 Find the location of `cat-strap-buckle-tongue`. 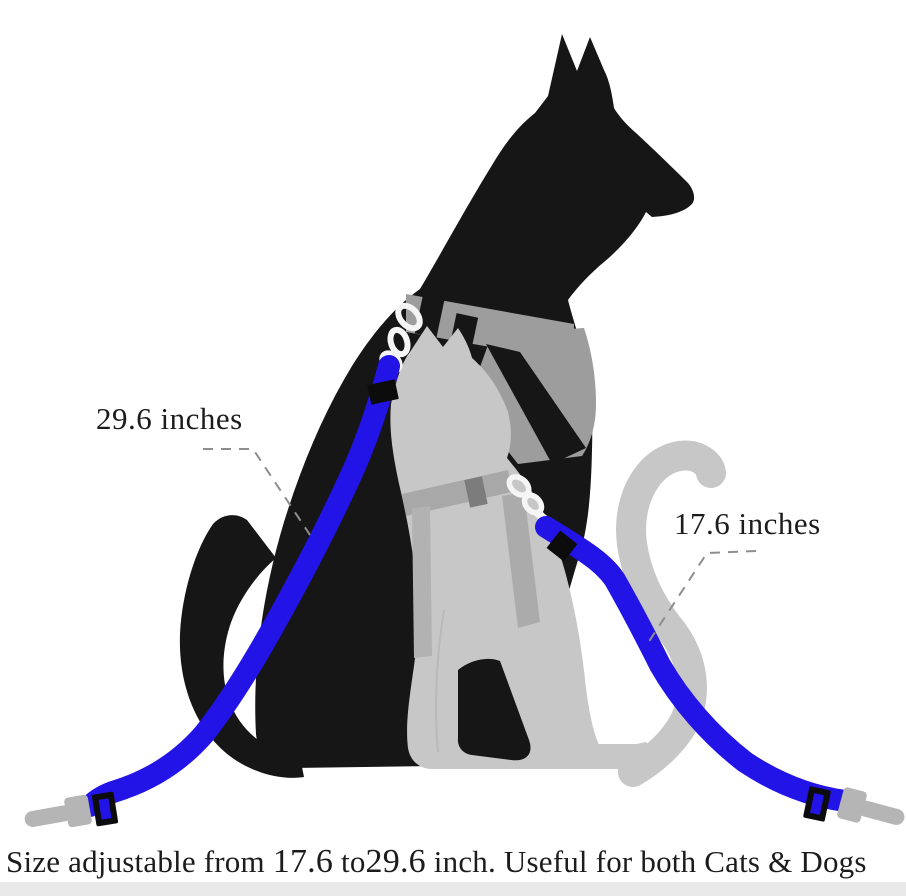

cat-strap-buckle-tongue is located at coordinates (871, 806).